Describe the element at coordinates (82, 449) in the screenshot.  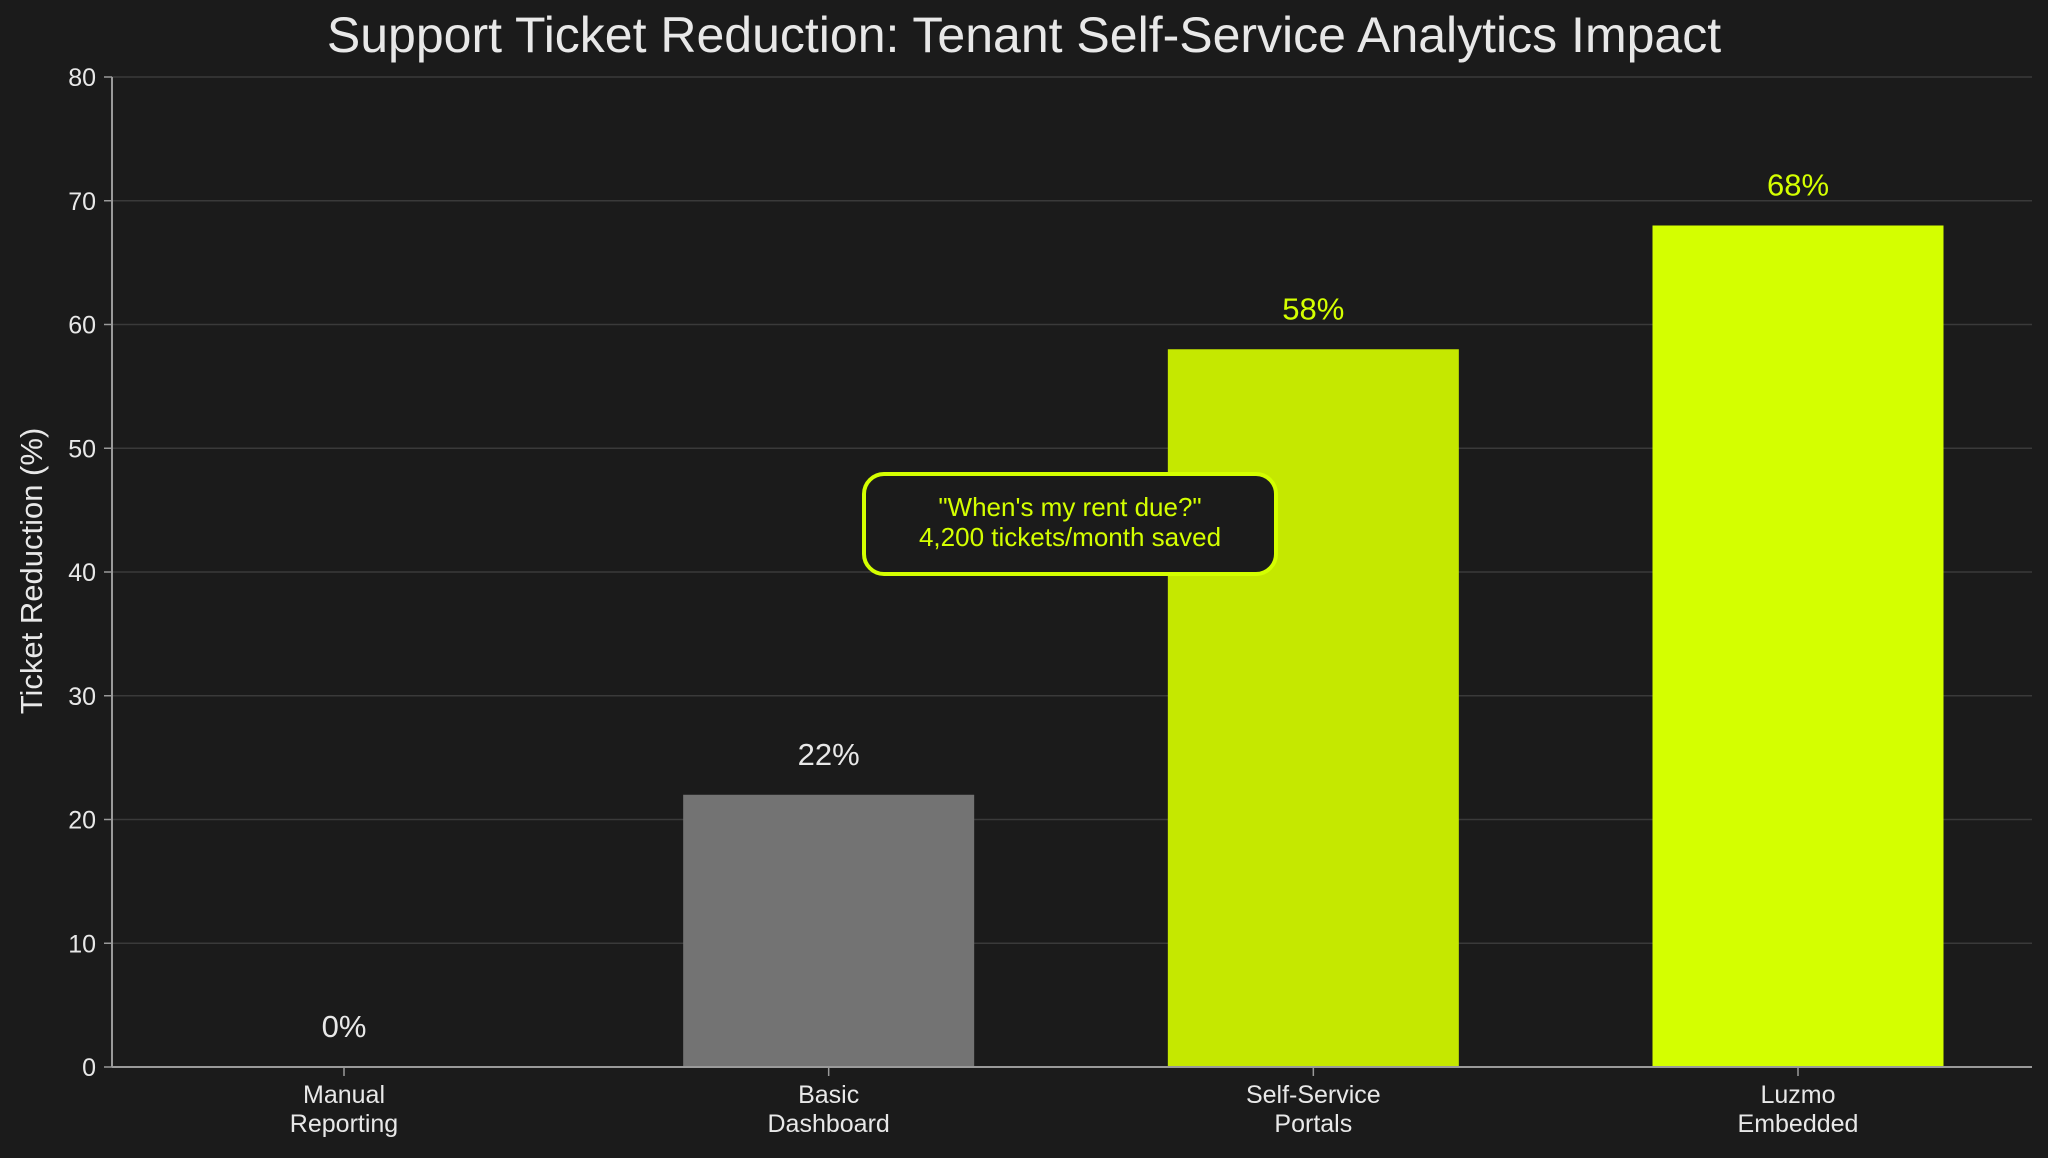
I see `y-tick-label: 50` at that location.